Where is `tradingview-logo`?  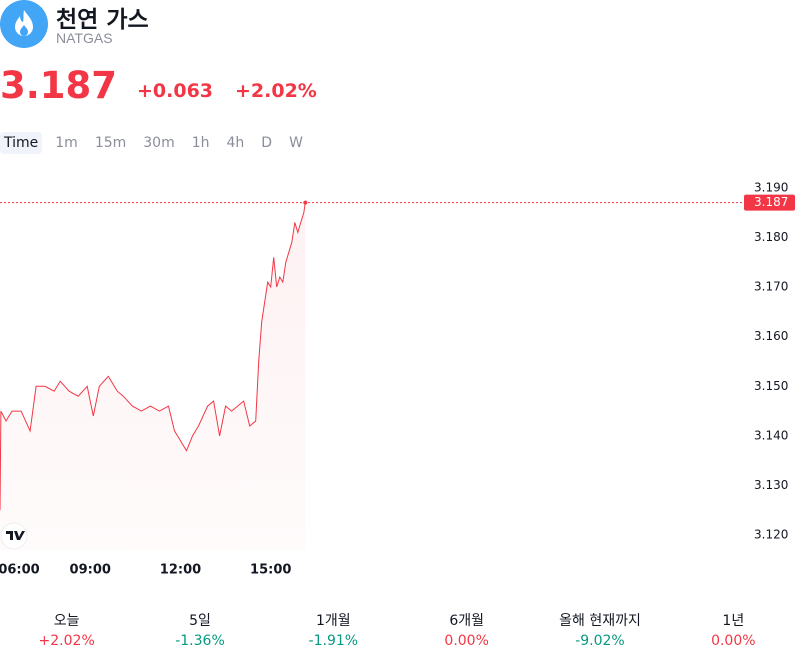 tradingview-logo is located at coordinates (14, 536).